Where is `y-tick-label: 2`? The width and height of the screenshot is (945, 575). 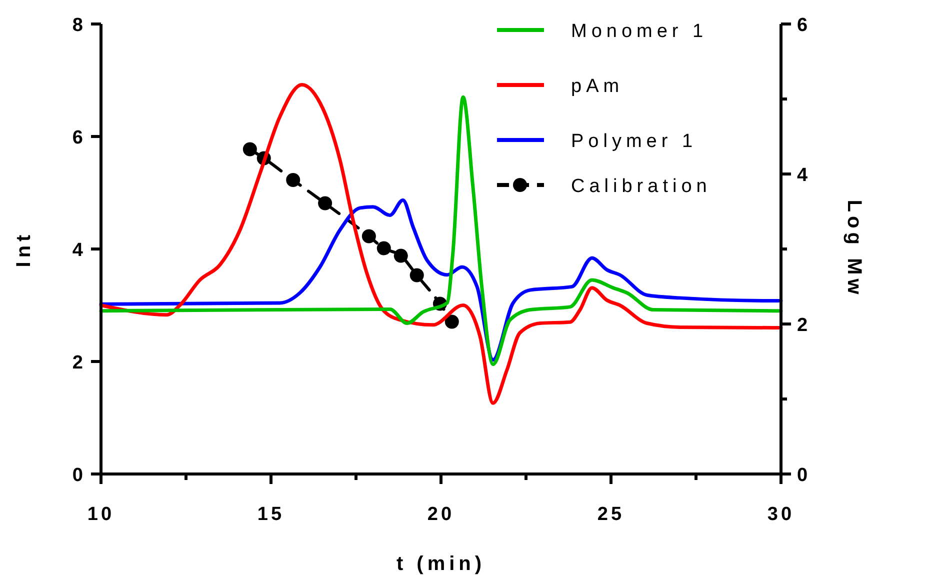 y-tick-label: 2 is located at coordinates (77, 363).